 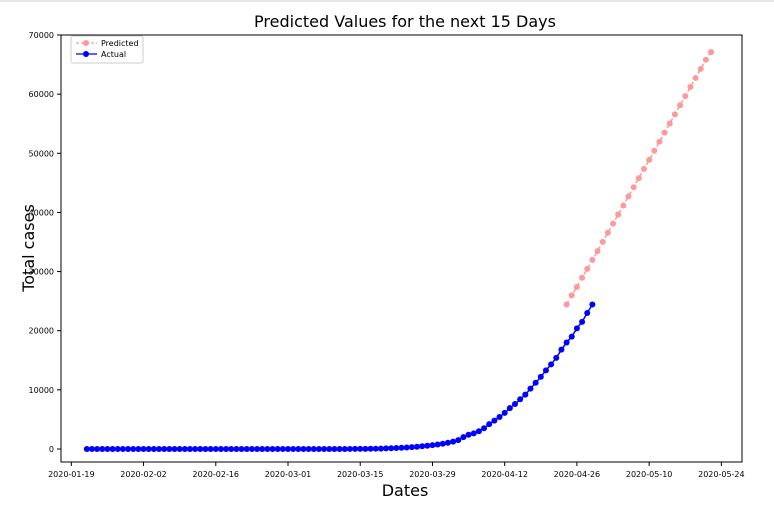 I want to click on legend: Predicted Actual, so click(x=107, y=49).